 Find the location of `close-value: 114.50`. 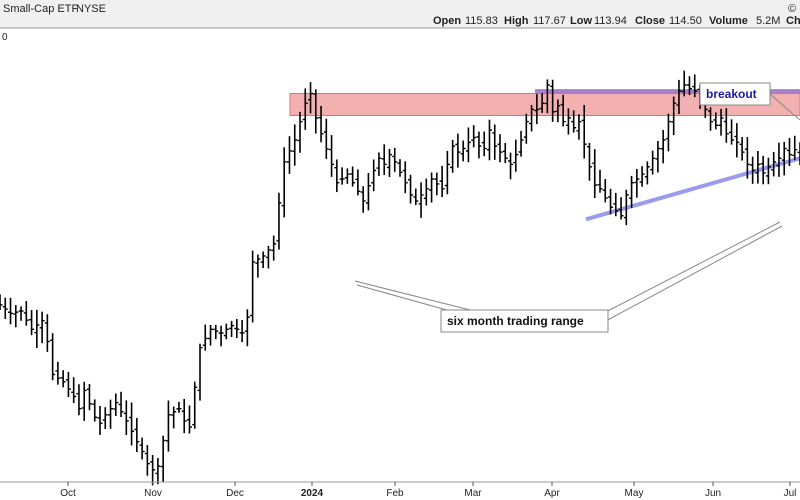

close-value: 114.50 is located at coordinates (685, 21).